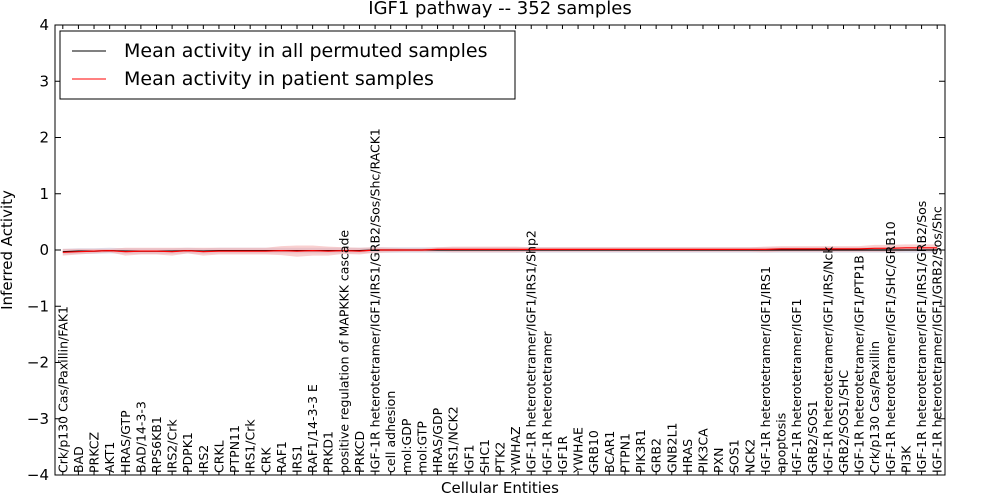 The image size is (1000, 500). I want to click on category-label: RPS6KB1, so click(156, 444).